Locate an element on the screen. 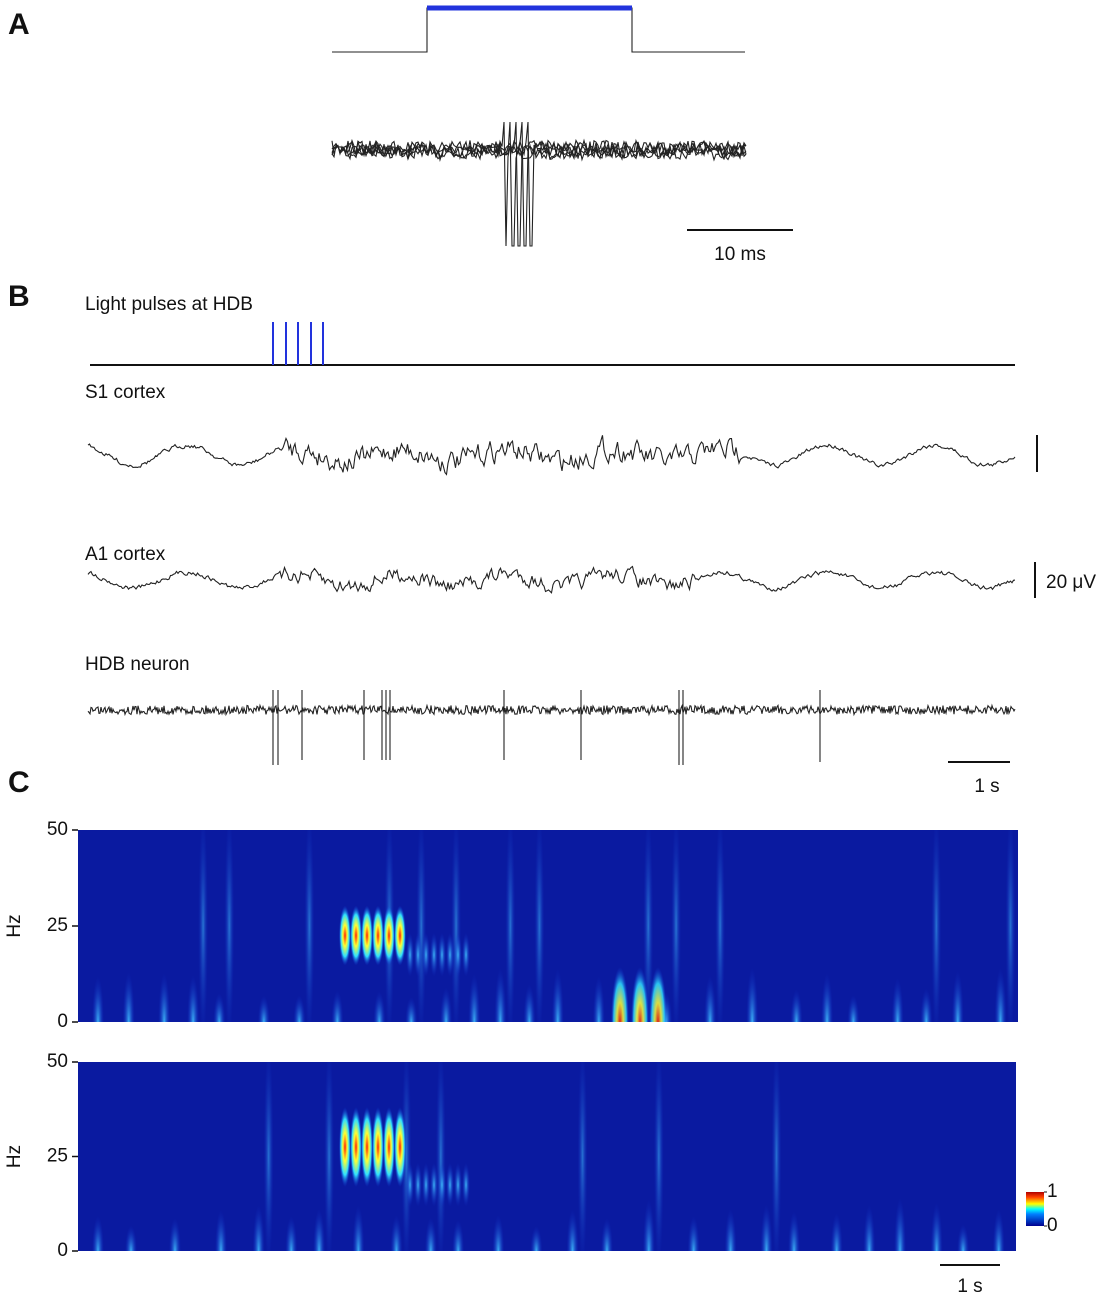  light-pulses is located at coordinates (298, 343).